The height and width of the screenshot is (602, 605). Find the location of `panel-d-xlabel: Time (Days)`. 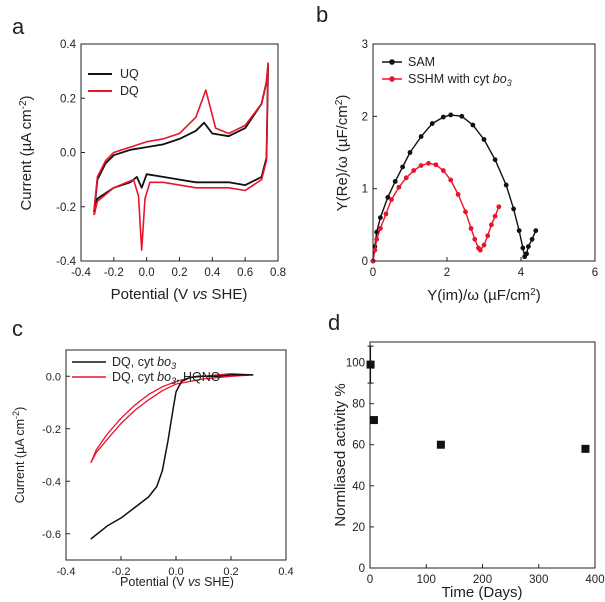

panel-d-xlabel: Time (Days) is located at coordinates (481, 592).